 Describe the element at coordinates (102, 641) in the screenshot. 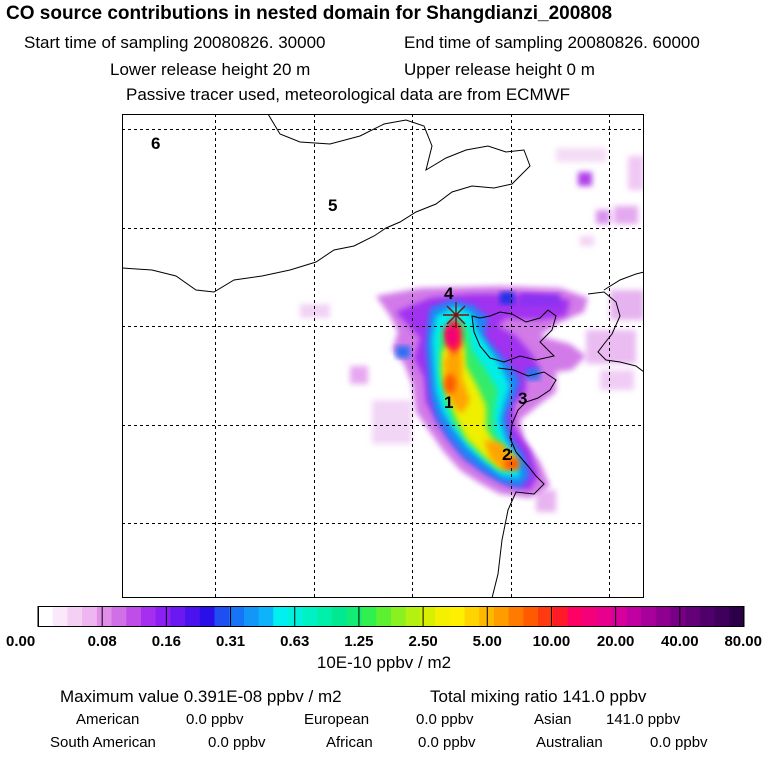

I see `colorbar-tick-label: 0.08` at that location.